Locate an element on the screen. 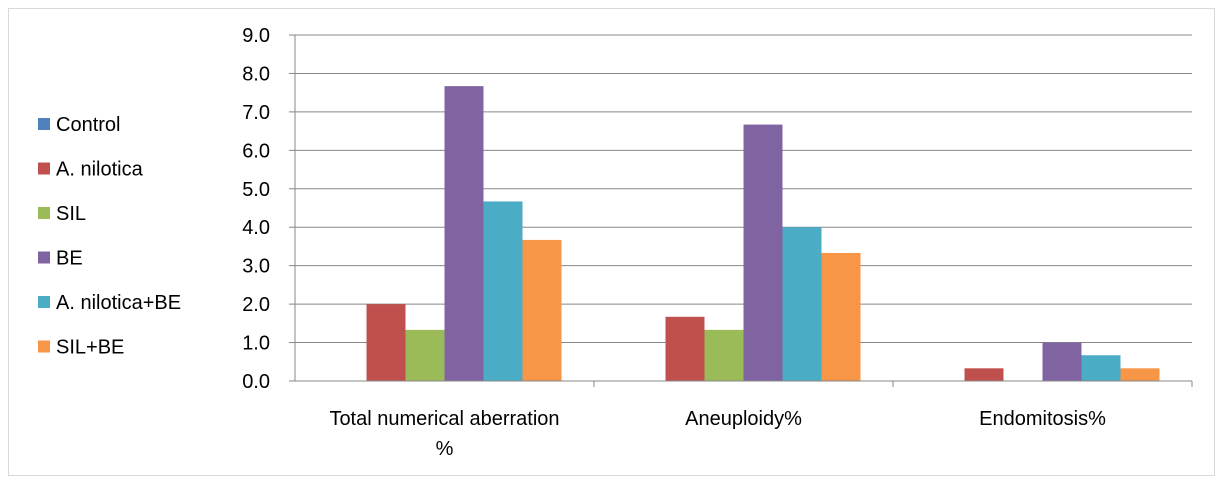 Image resolution: width=1217 pixels, height=477 pixels. y-tick-label: 4.0 is located at coordinates (256, 228).